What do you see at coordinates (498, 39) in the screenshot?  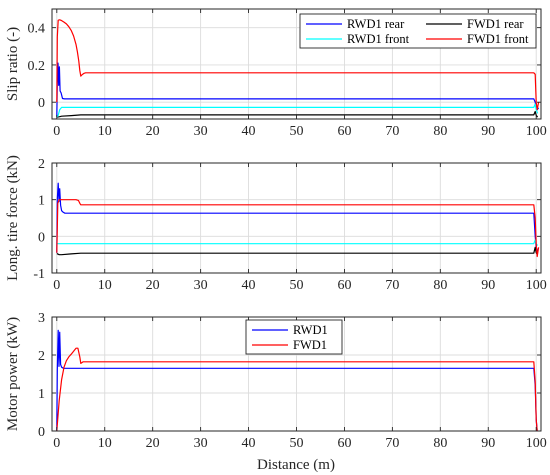 I see `legend-label: FWD1 front` at bounding box center [498, 39].